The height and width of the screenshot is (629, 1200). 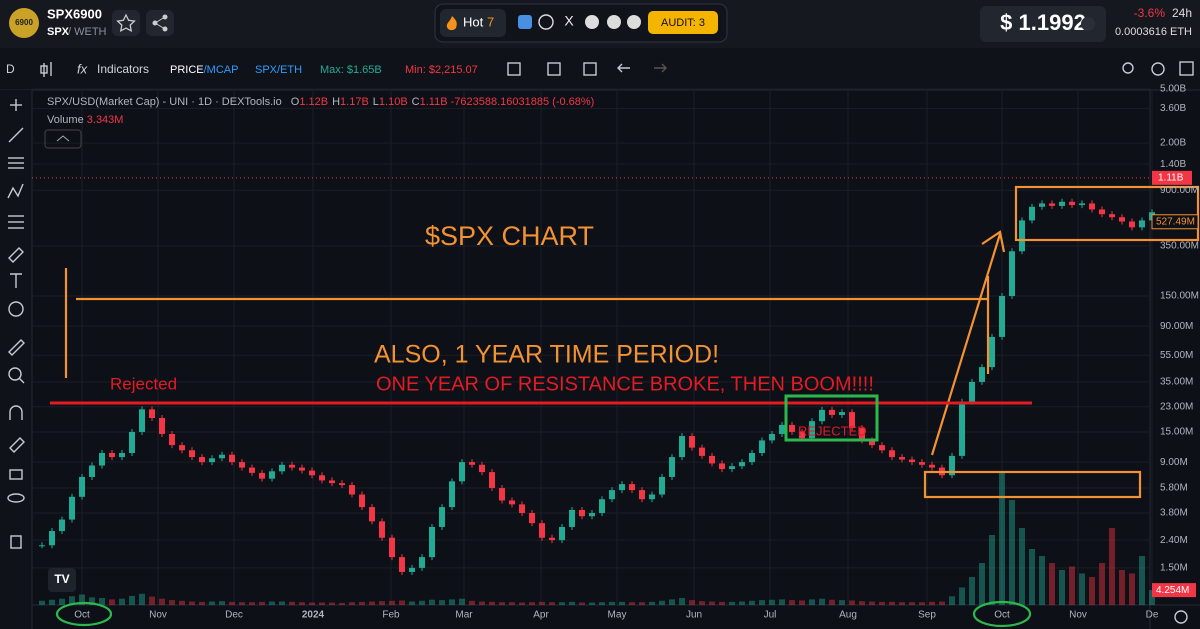 I want to click on interval: D, so click(x=10, y=69).